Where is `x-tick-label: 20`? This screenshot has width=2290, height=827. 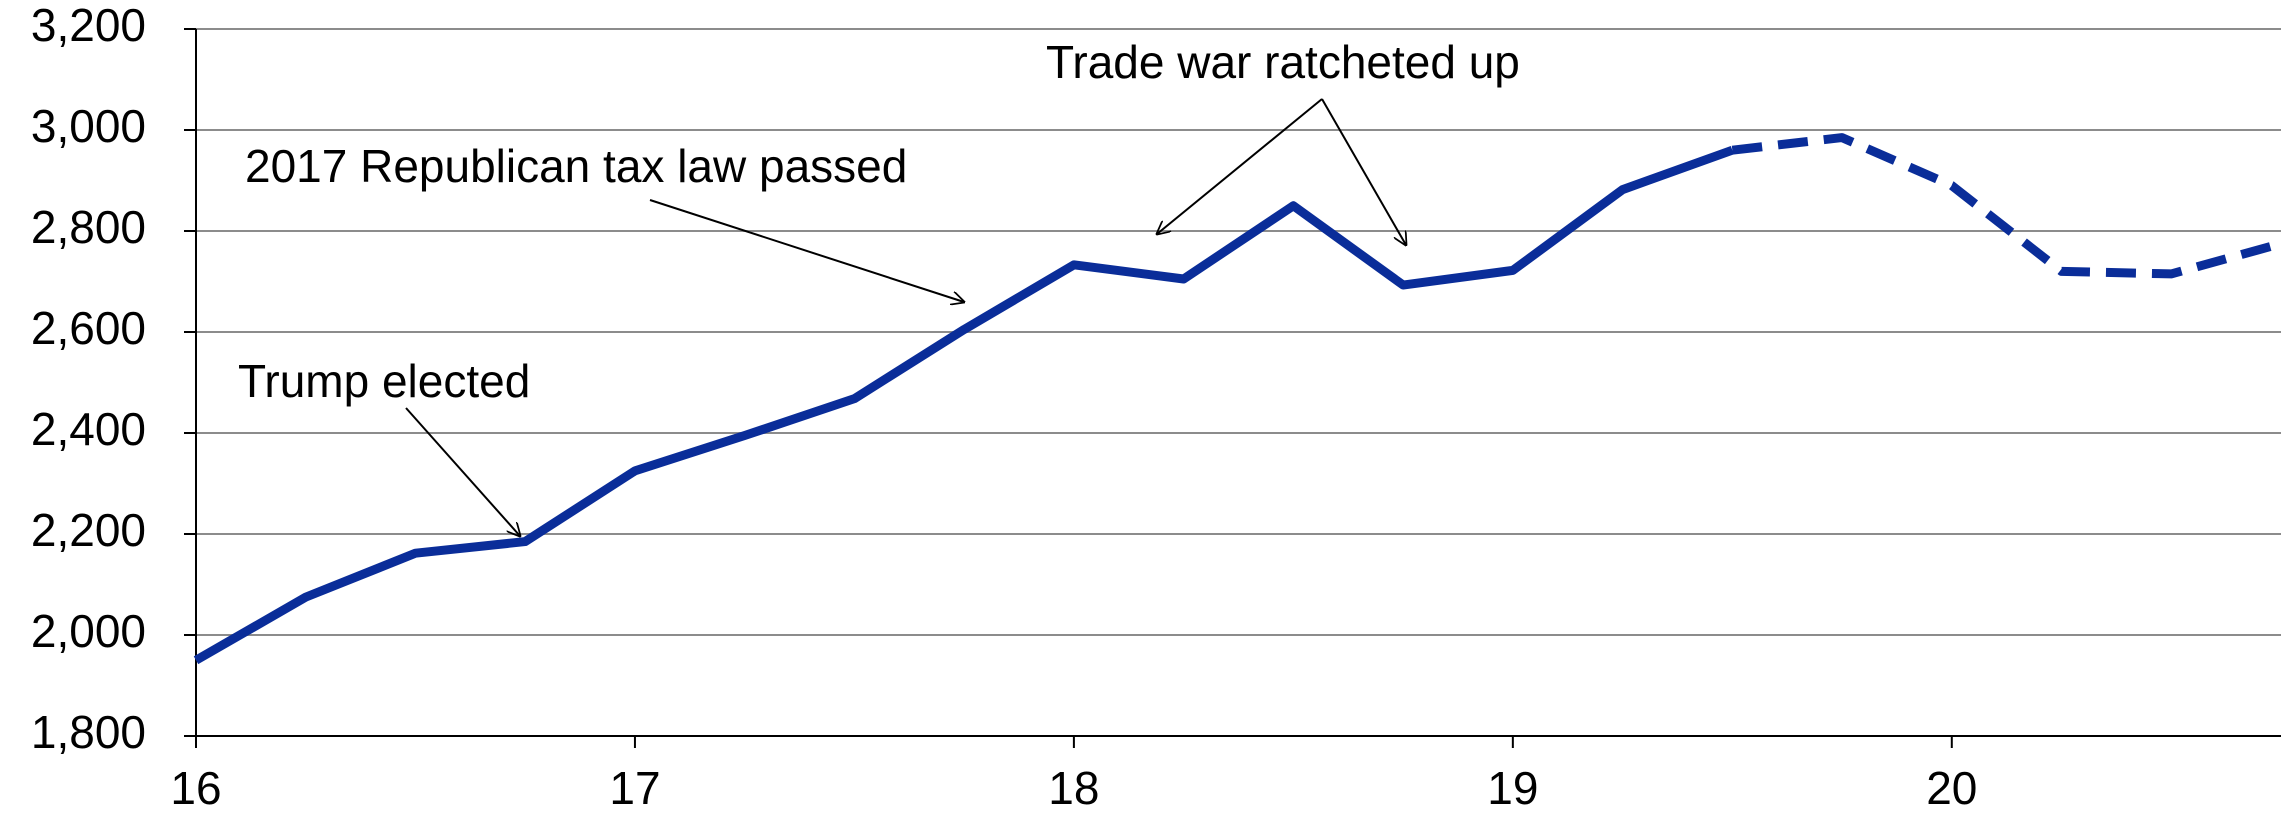 x-tick-label: 20 is located at coordinates (1951, 788).